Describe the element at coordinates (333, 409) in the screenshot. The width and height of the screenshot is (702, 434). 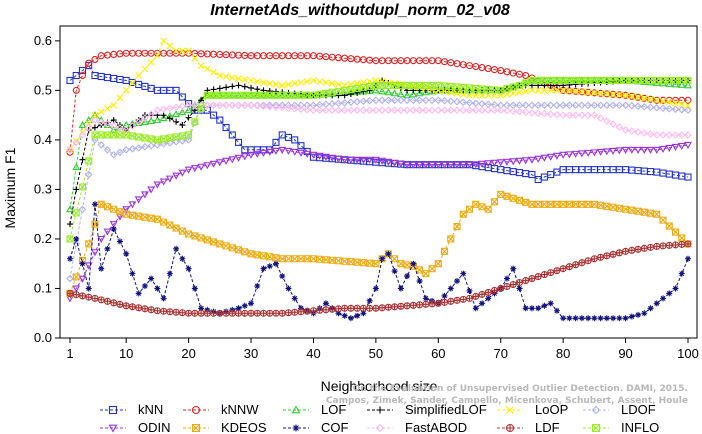
I see `legend-label-lof: LOF` at that location.